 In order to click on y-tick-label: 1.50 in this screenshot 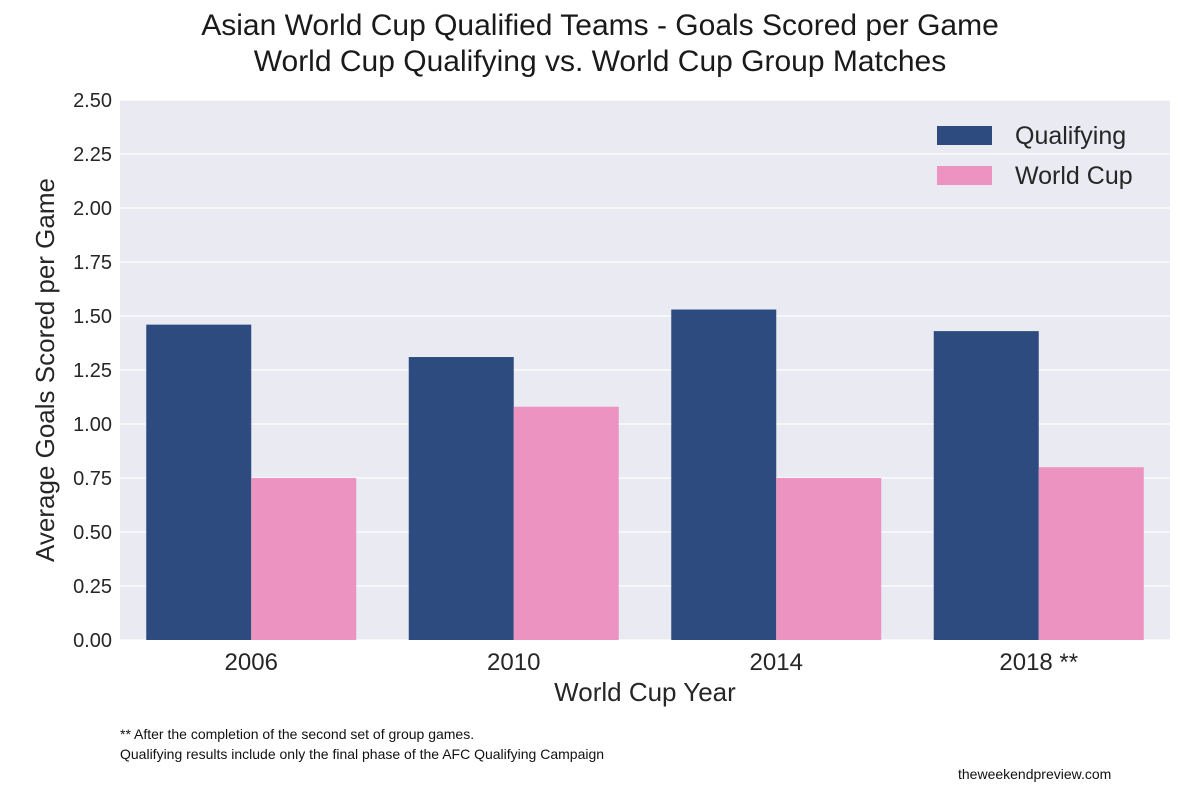, I will do `click(92, 317)`.